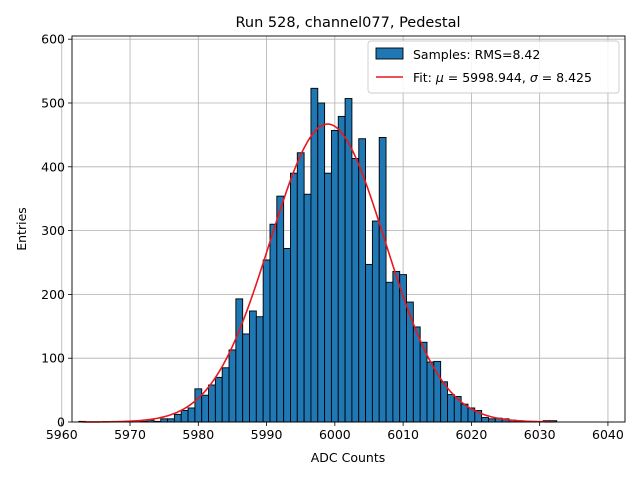 Image resolution: width=640 pixels, height=480 pixels. Describe the element at coordinates (348, 457) in the screenshot. I see `x-axis-label: ADC Counts` at that location.